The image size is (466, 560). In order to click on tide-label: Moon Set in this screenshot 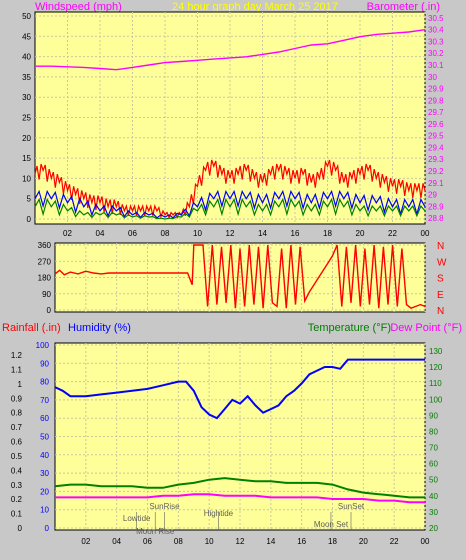, I will do `click(331, 524)`.